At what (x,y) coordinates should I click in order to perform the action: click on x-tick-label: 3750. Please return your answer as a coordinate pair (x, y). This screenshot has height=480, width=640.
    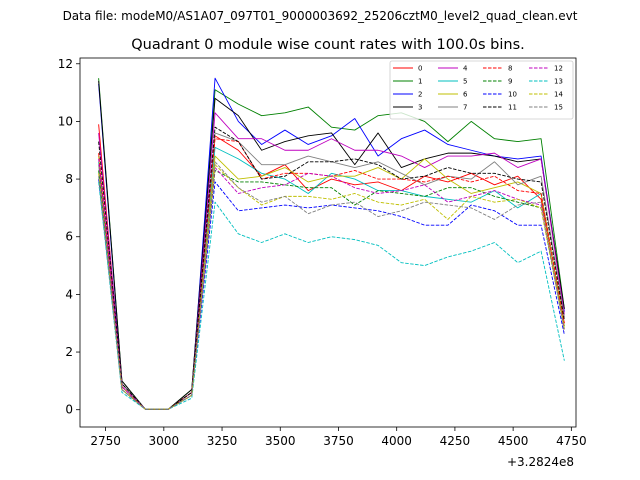
    Looking at the image, I should click on (338, 441).